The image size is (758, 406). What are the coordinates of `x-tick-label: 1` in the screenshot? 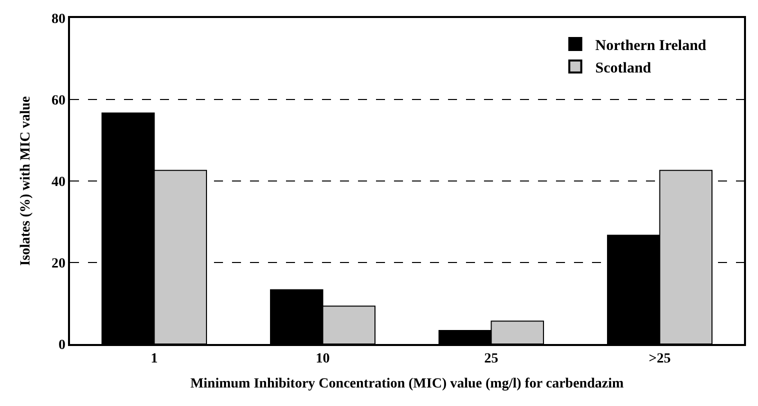 It's located at (154, 359).